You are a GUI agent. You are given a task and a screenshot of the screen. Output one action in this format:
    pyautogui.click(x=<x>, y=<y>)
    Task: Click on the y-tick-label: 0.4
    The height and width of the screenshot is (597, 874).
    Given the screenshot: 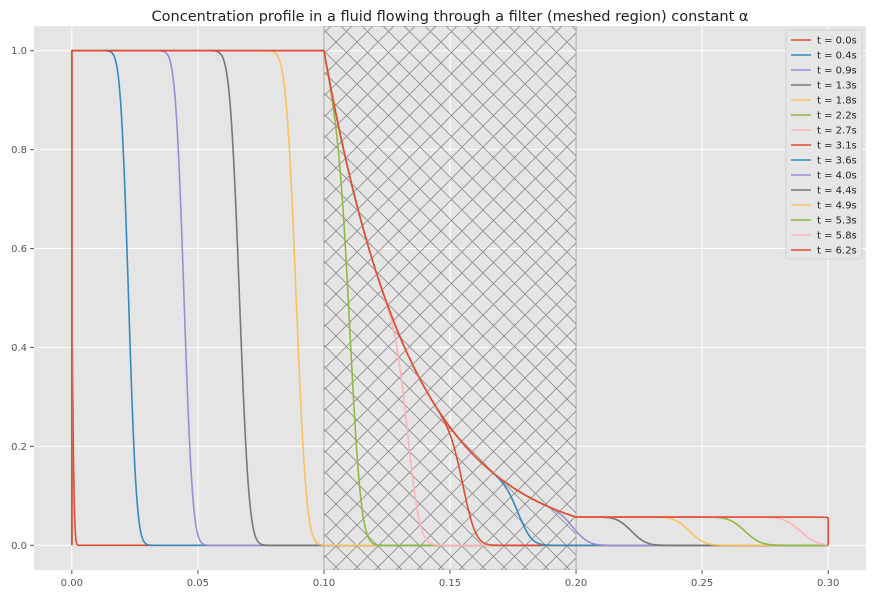 What is the action you would take?
    pyautogui.click(x=19, y=348)
    